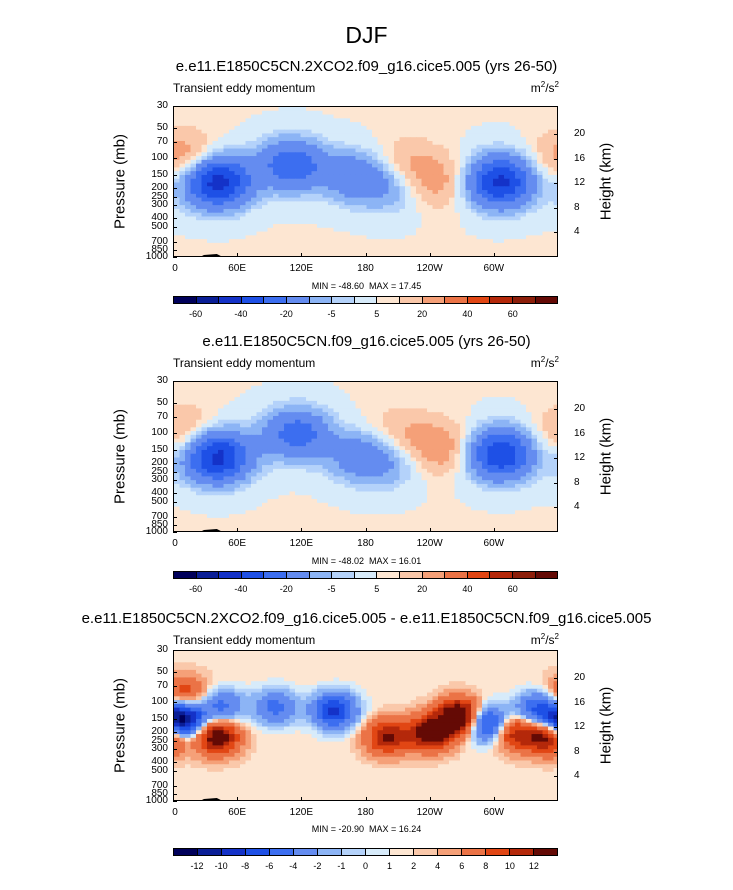 The height and width of the screenshot is (890, 733). I want to click on x-tick-label: 60W, so click(494, 268).